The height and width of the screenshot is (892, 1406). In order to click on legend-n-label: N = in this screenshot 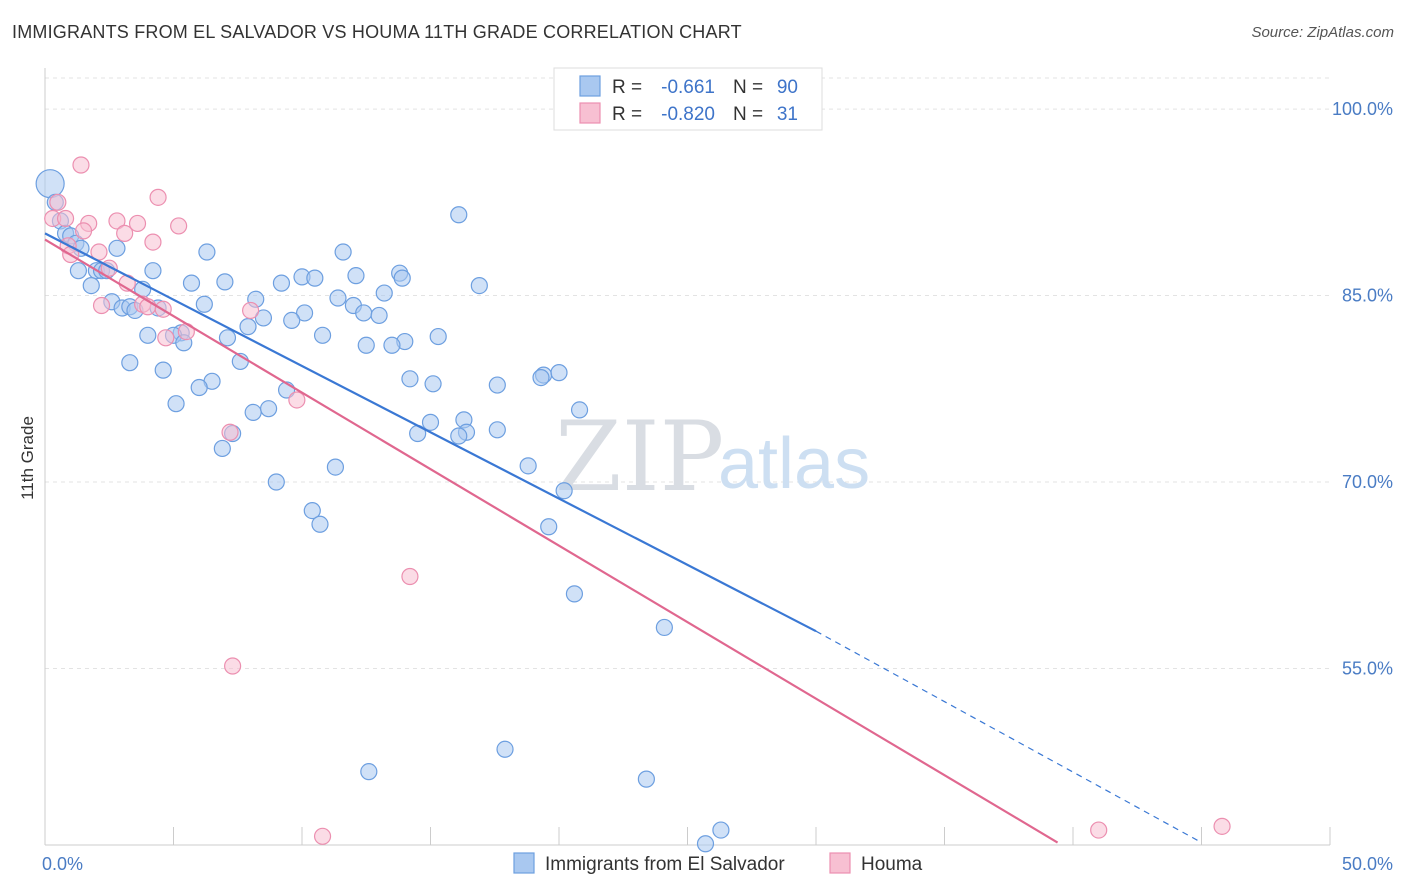, I will do `click(748, 114)`.